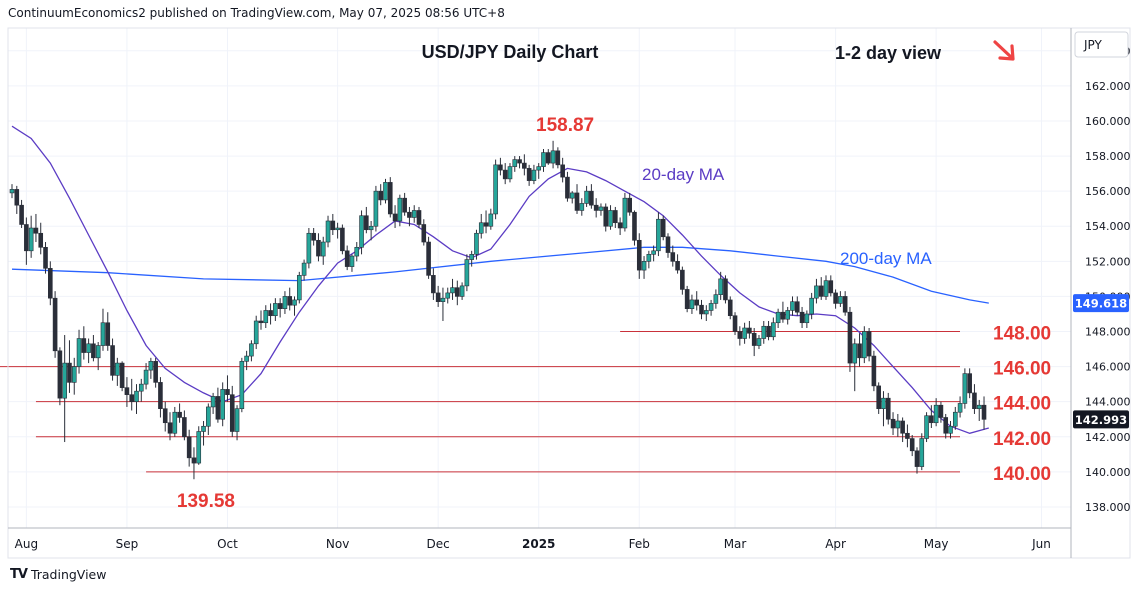 Image resolution: width=1143 pixels, height=592 pixels. I want to click on extreme-label: 139.58, so click(206, 501).